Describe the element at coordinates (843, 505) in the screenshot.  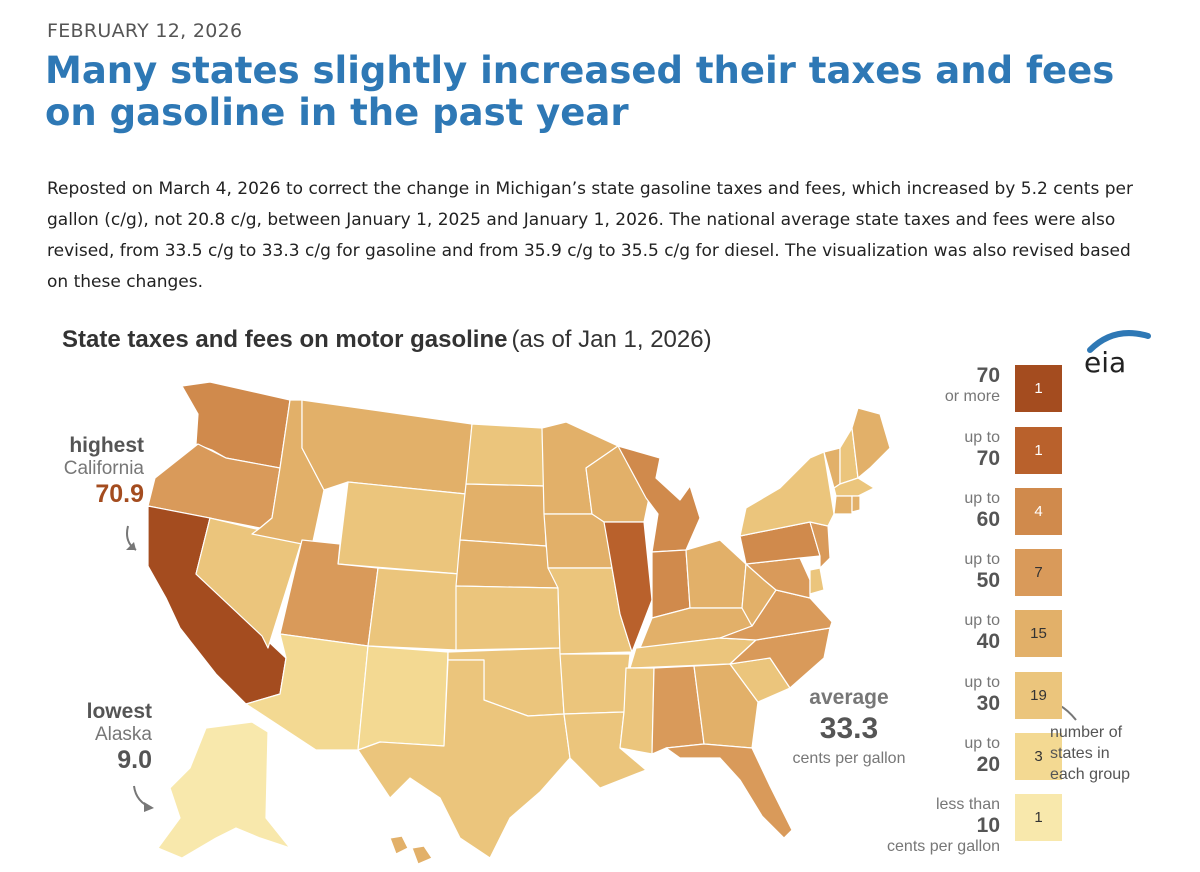
I see `state-CT` at that location.